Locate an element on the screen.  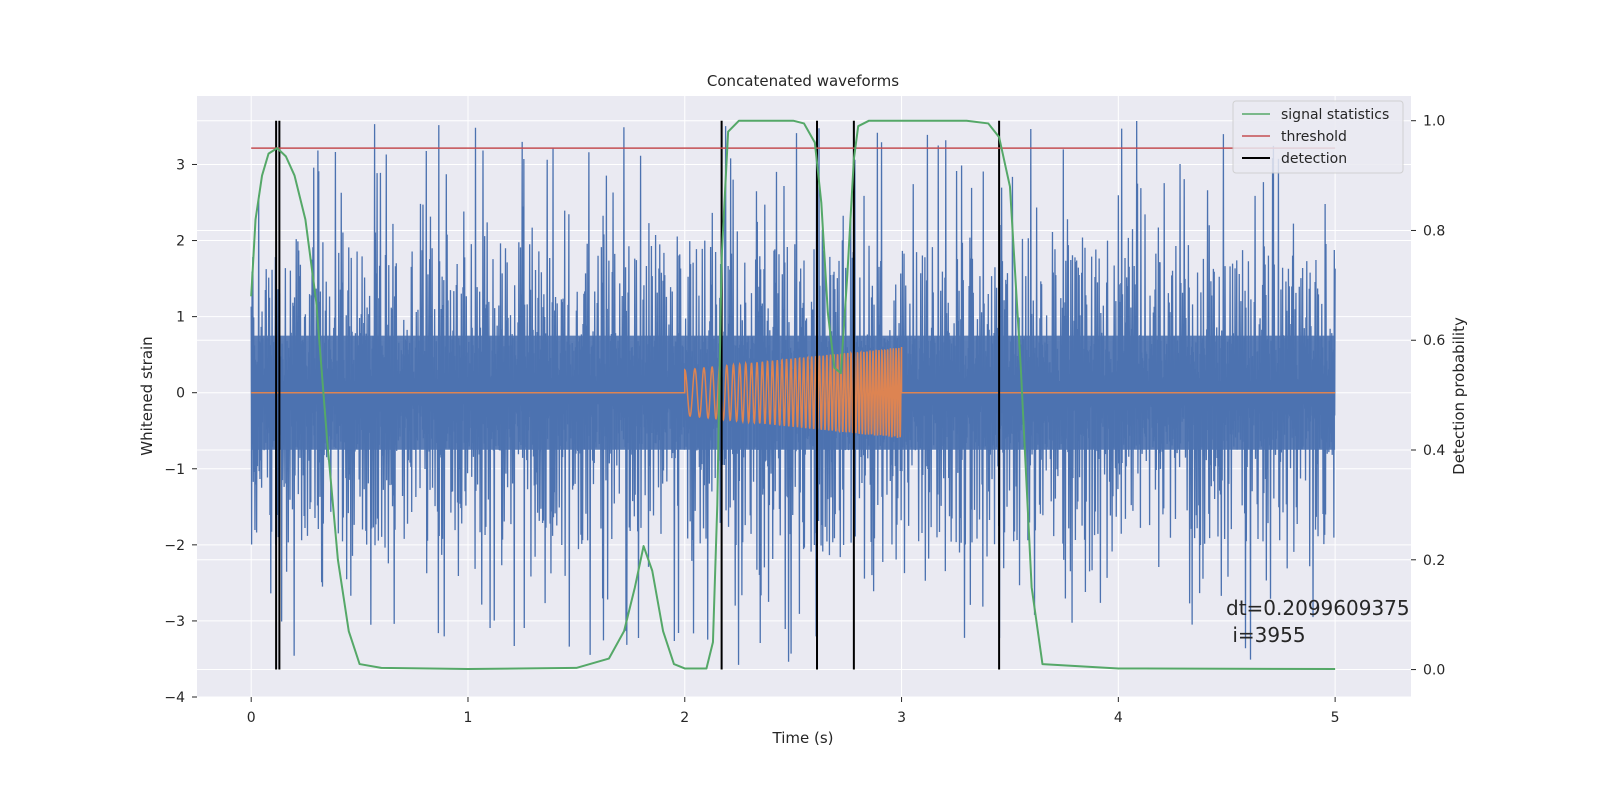
y-axis-label: Whitened strain is located at coordinates (147, 395).